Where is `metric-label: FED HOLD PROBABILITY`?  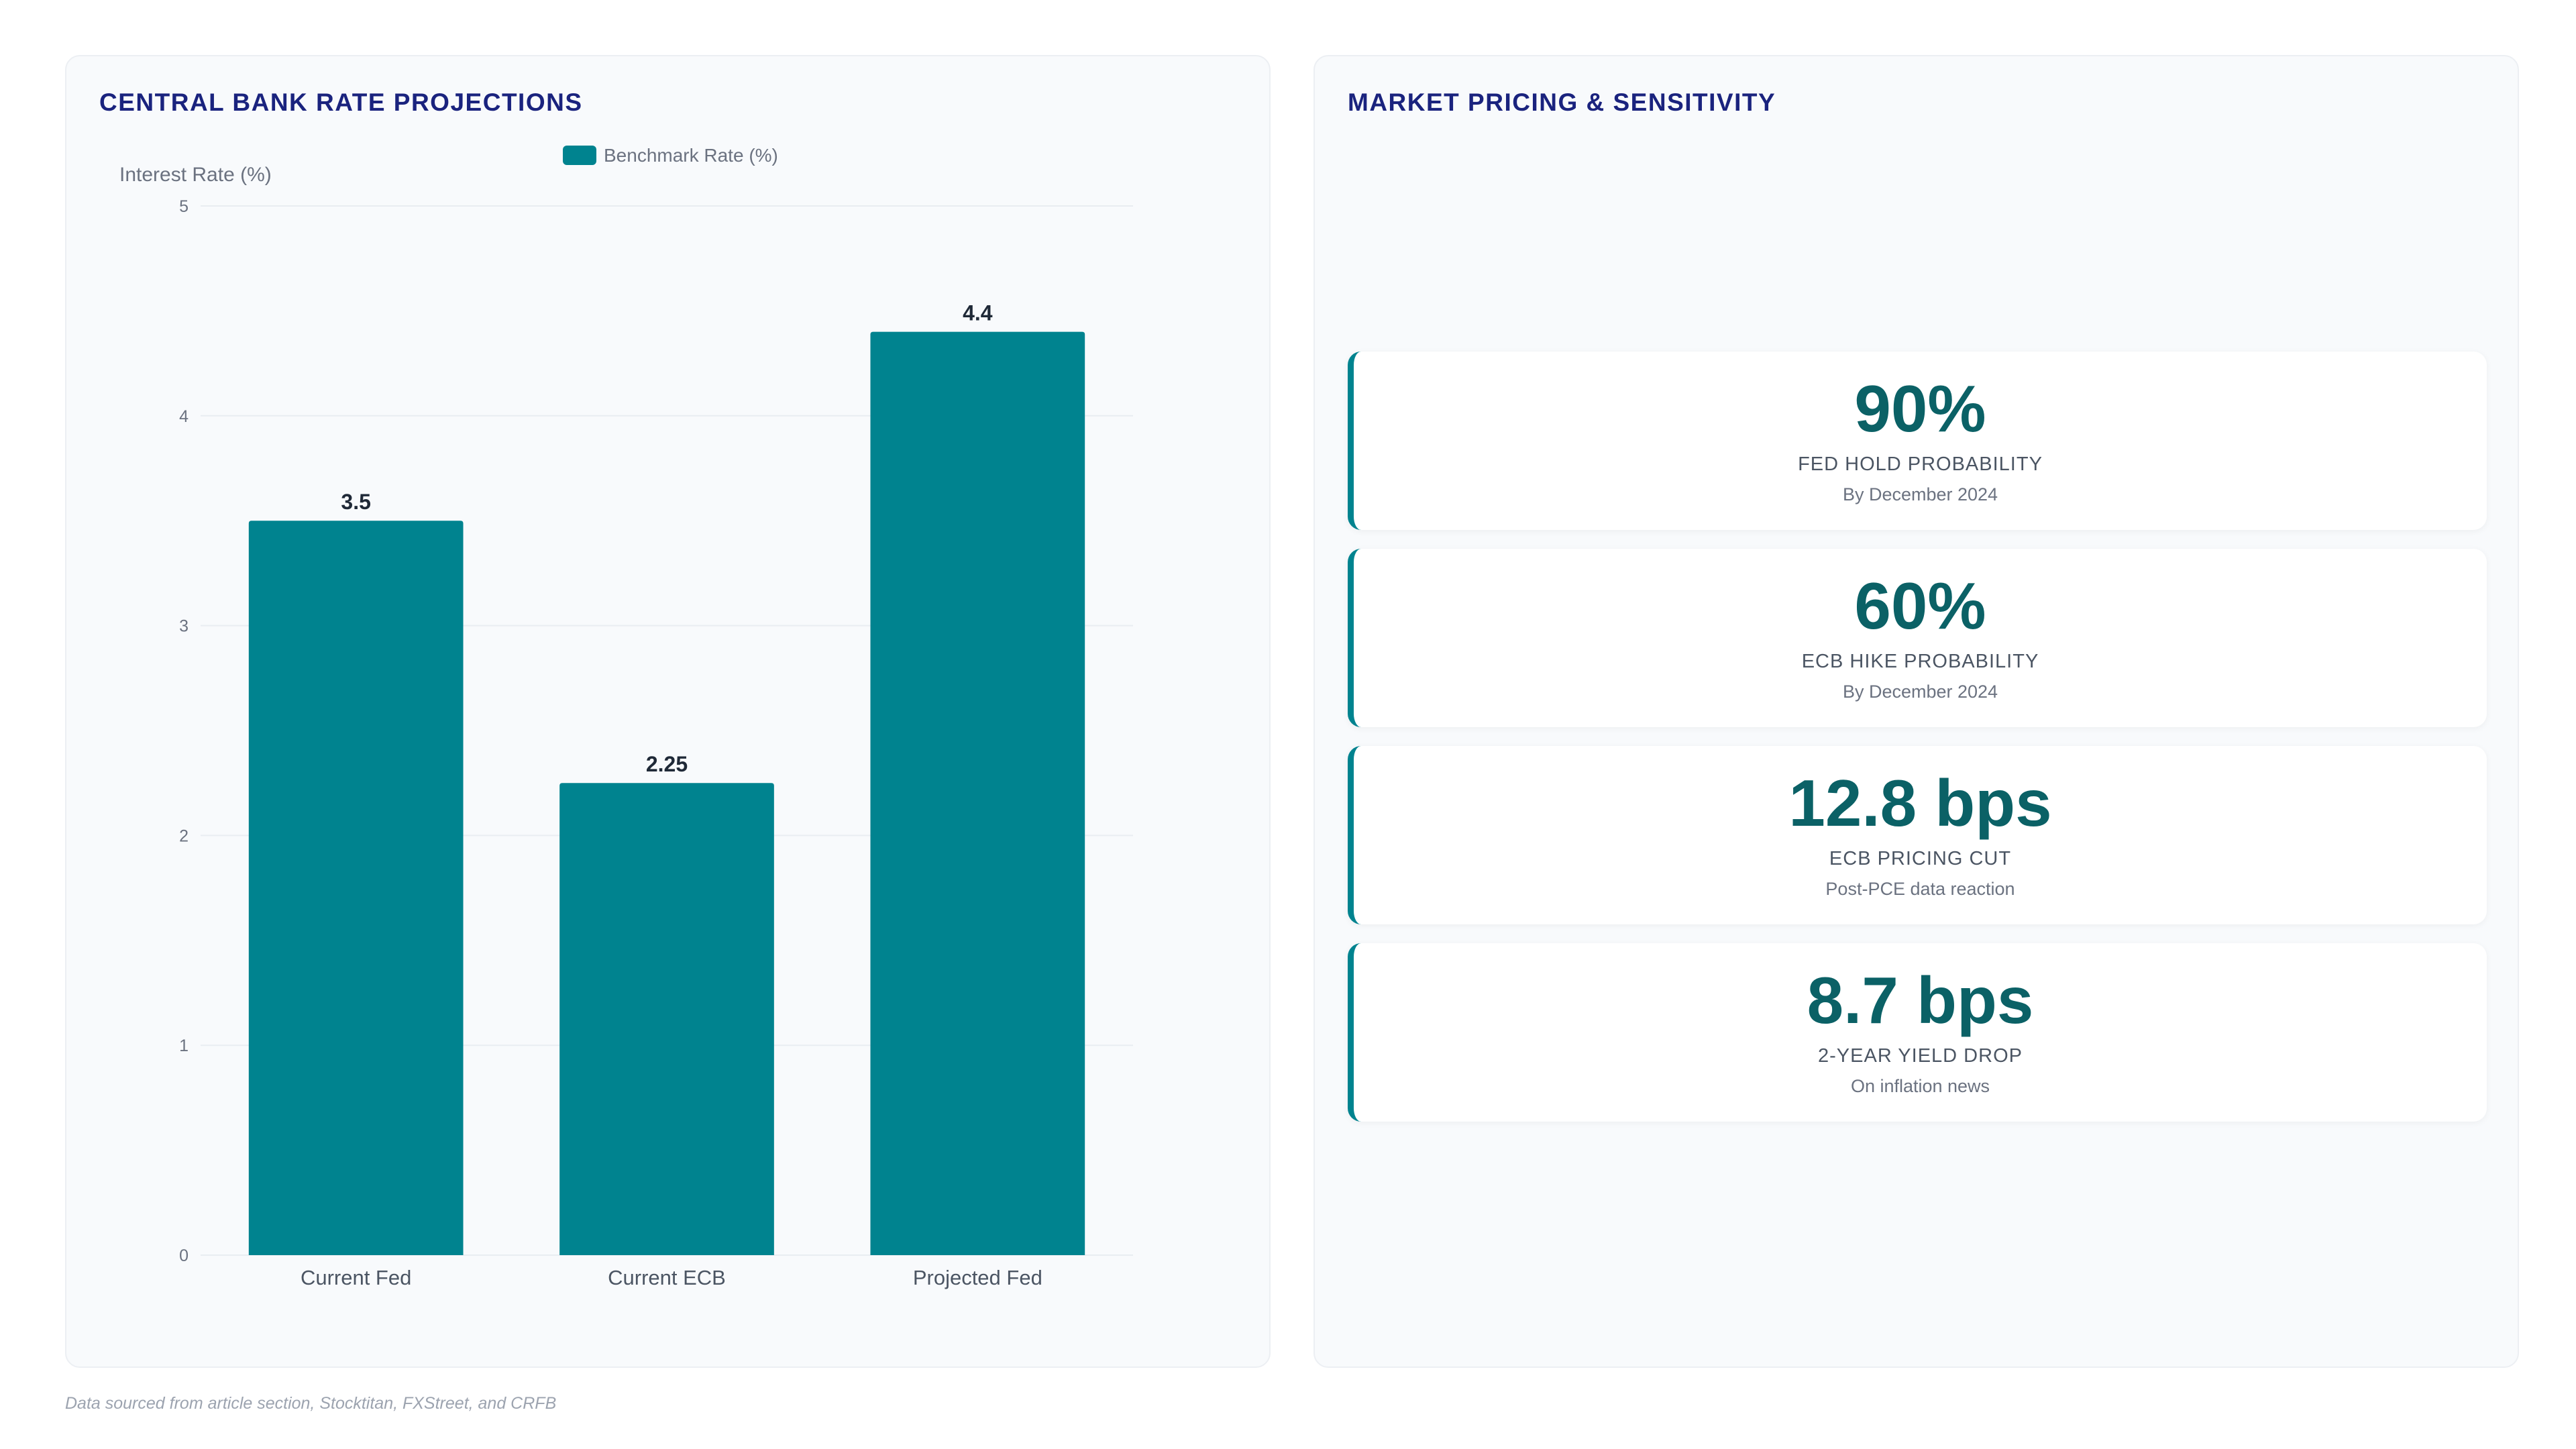
metric-label: FED HOLD PROBABILITY is located at coordinates (1920, 464).